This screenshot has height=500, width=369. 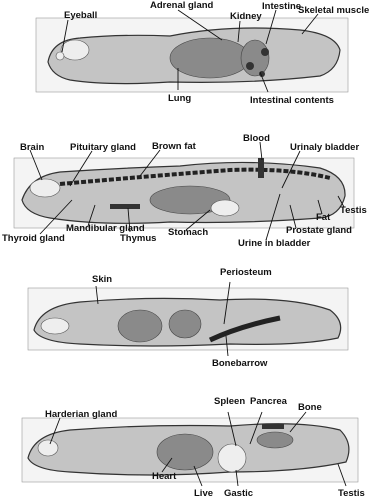 I want to click on label: Harderian gland, so click(x=81, y=414).